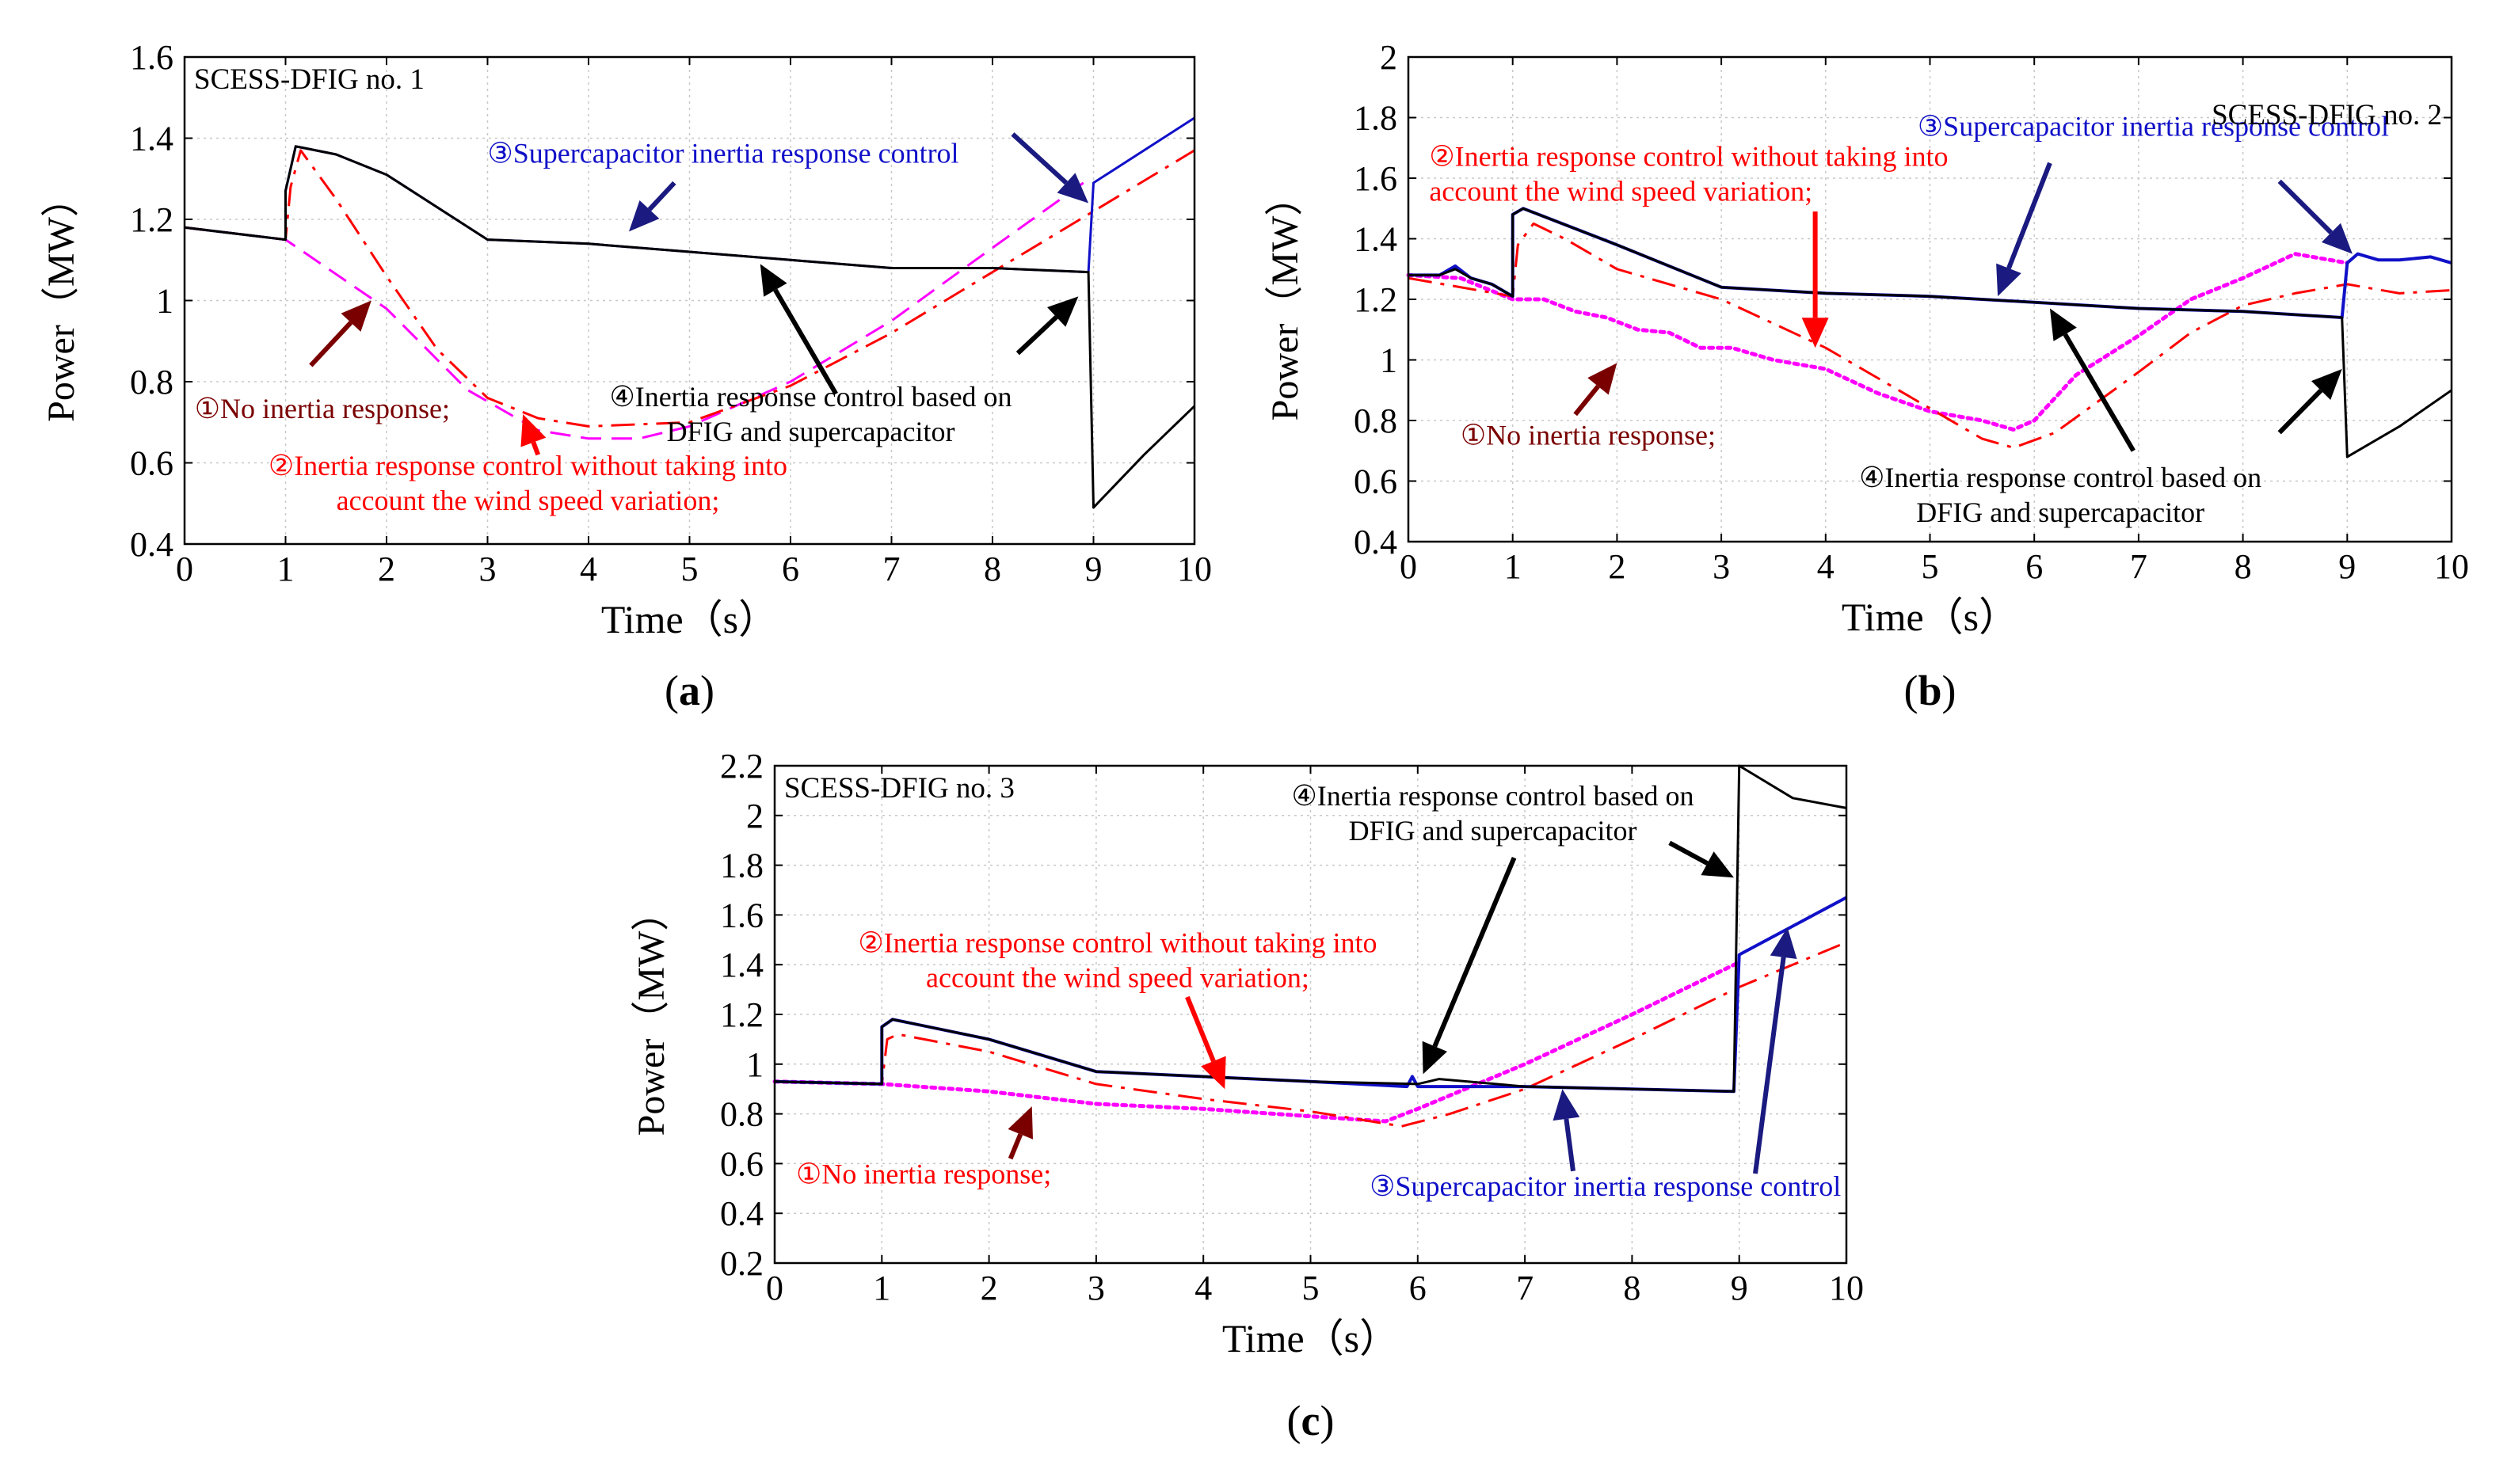 The width and height of the screenshot is (2507, 1484). Describe the element at coordinates (742, 1264) in the screenshot. I see `y-tick-label: 0.2` at that location.